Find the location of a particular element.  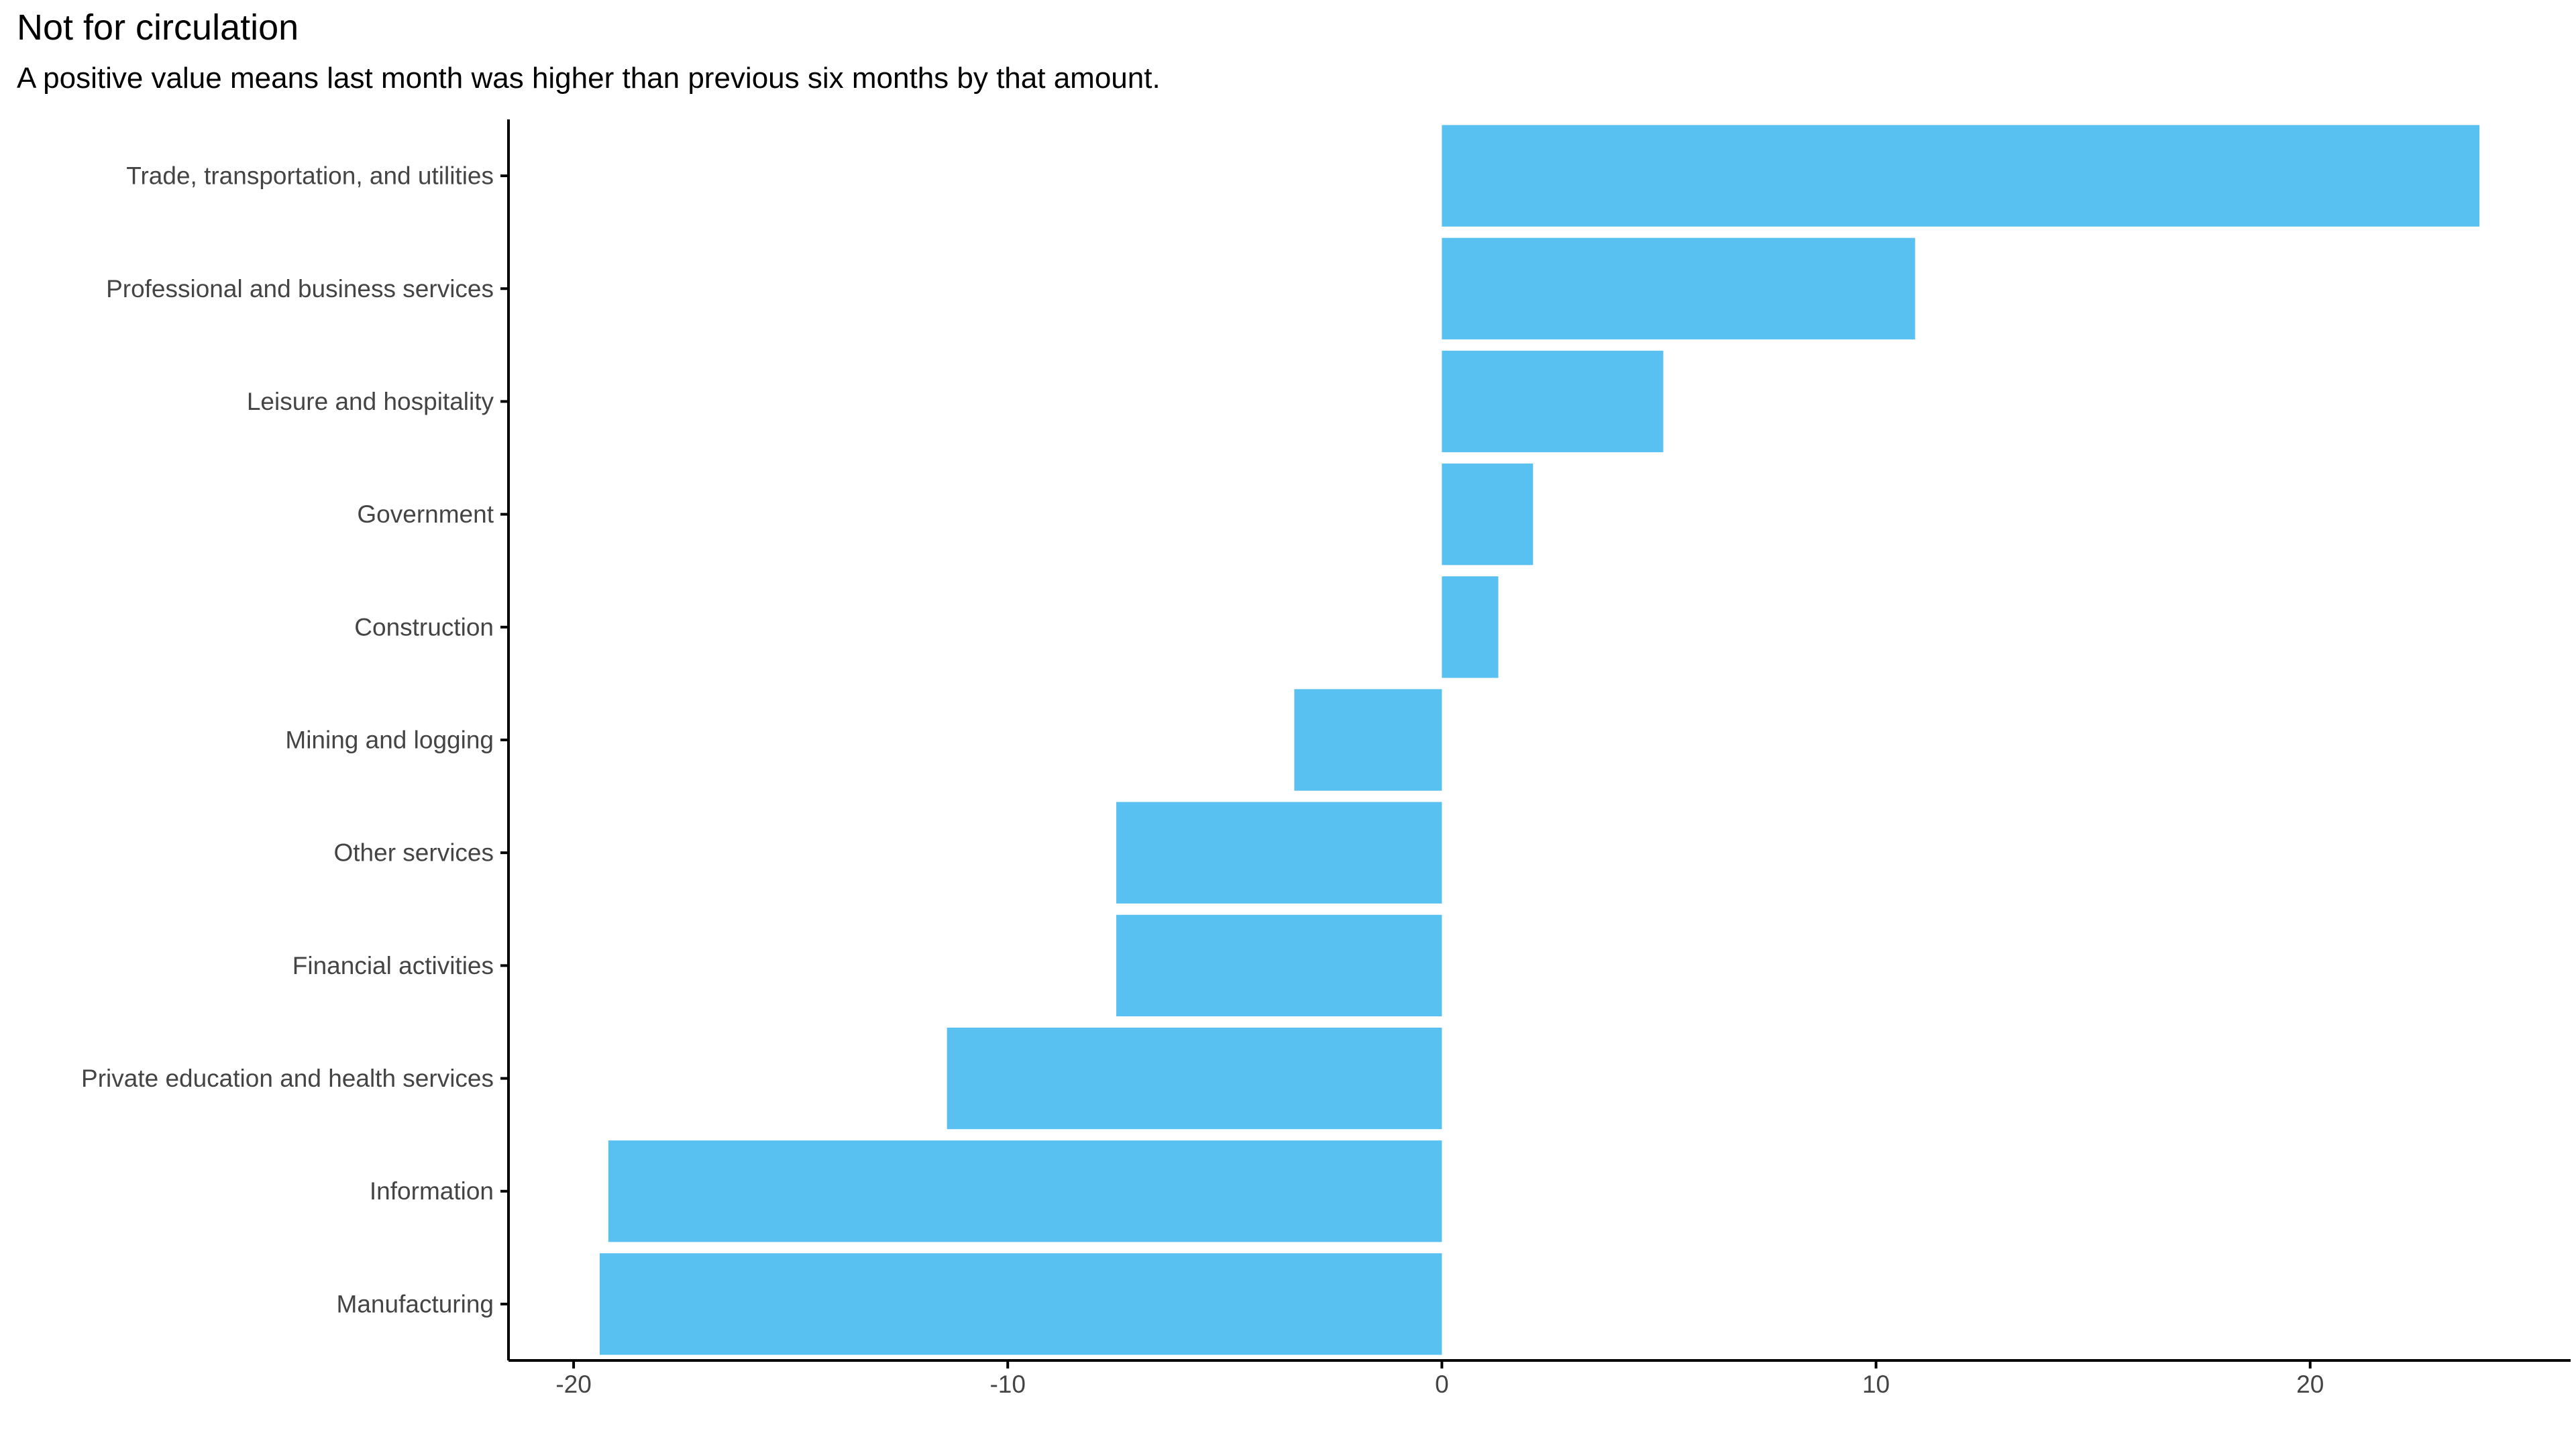

category-label: Mining and logging is located at coordinates (389, 740).